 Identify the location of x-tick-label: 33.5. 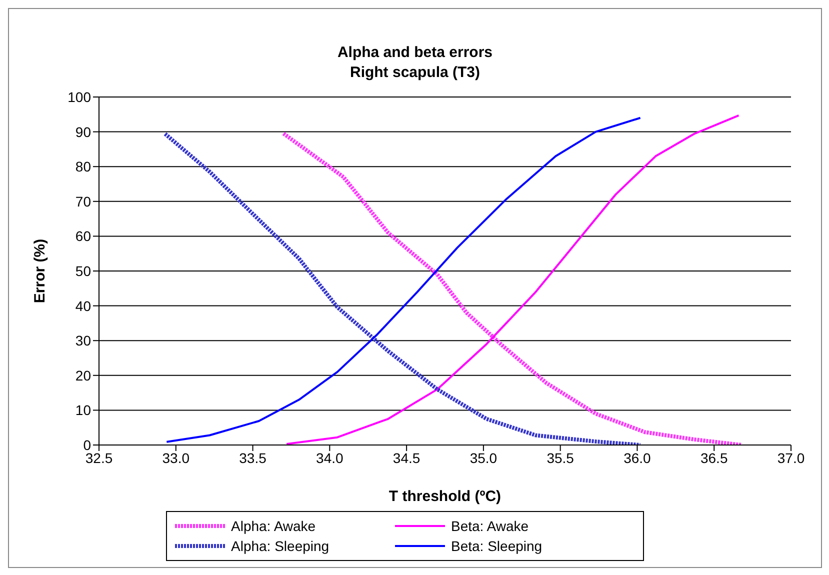
(253, 458).